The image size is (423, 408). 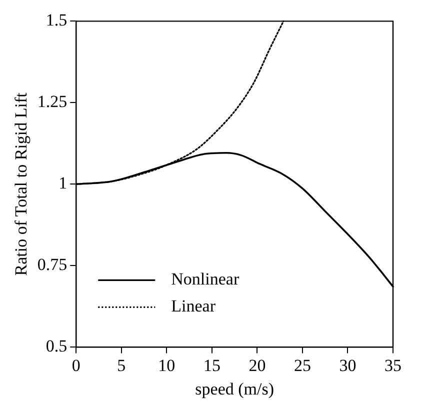 I want to click on y-axis-title: Ratio of Total to Rigid Lift, so click(x=21, y=184).